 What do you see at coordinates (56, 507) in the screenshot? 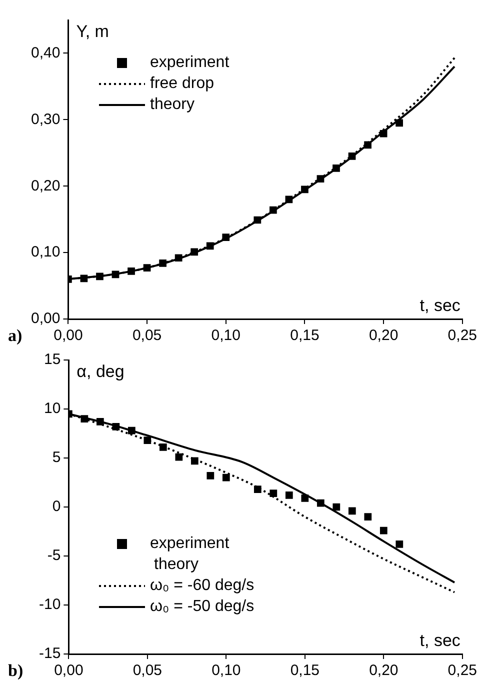
I see `y-tick-label: 0` at bounding box center [56, 507].